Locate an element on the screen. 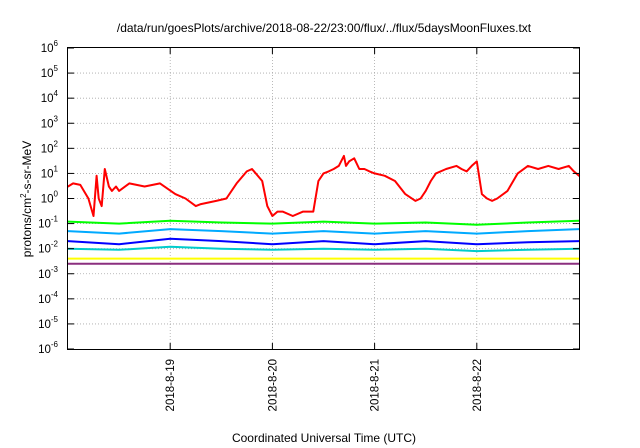  y-tick-label: 10⁴ is located at coordinates (50, 97).